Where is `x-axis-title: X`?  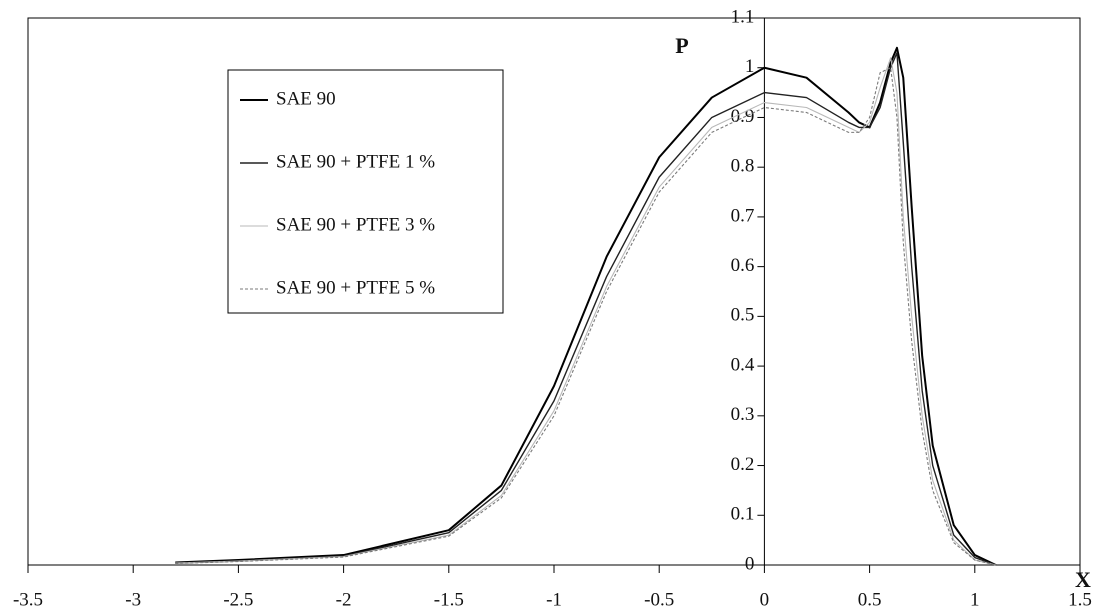 x-axis-title: X is located at coordinates (1083, 579).